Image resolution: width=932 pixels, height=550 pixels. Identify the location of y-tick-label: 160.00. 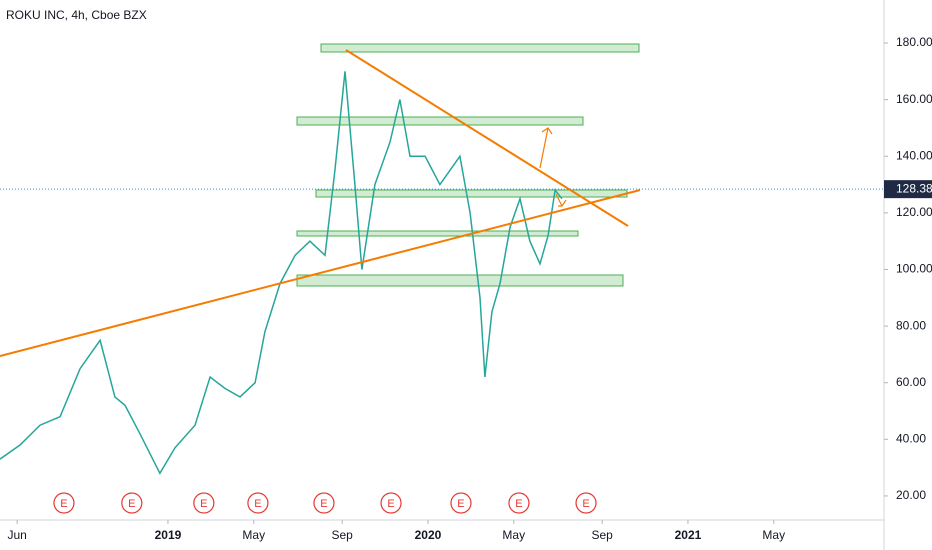
(914, 99).